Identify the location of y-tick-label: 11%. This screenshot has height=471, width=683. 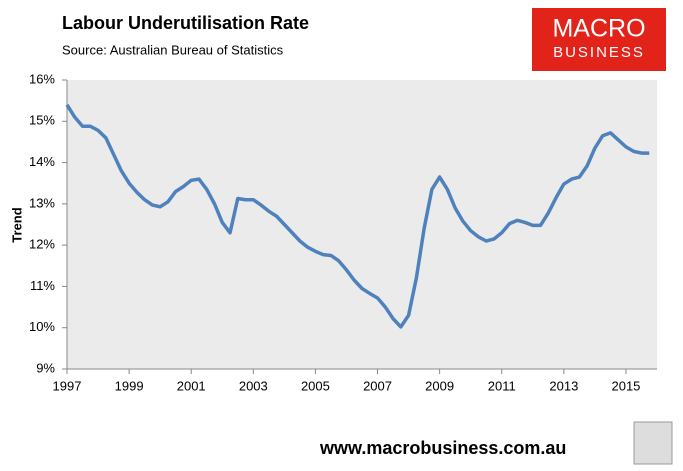
(42, 285).